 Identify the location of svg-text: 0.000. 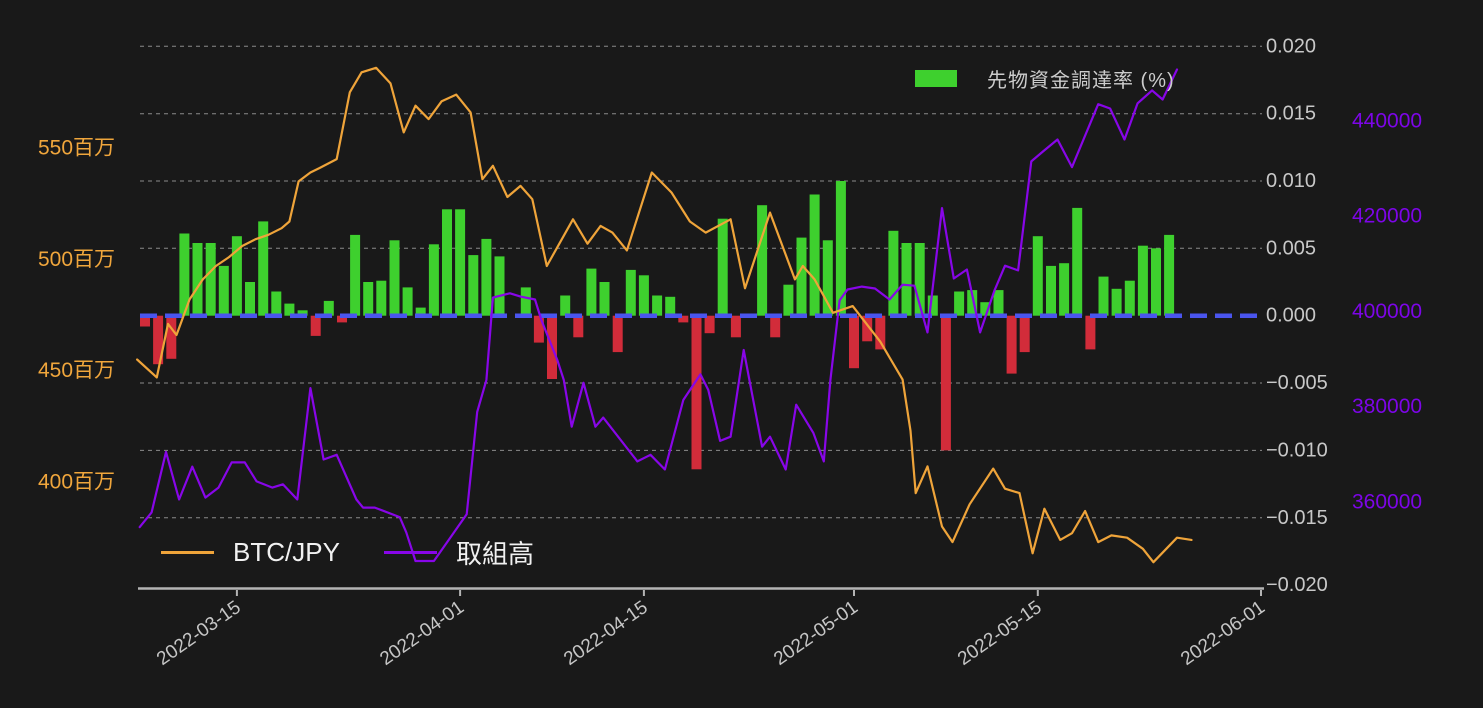
(1291, 316).